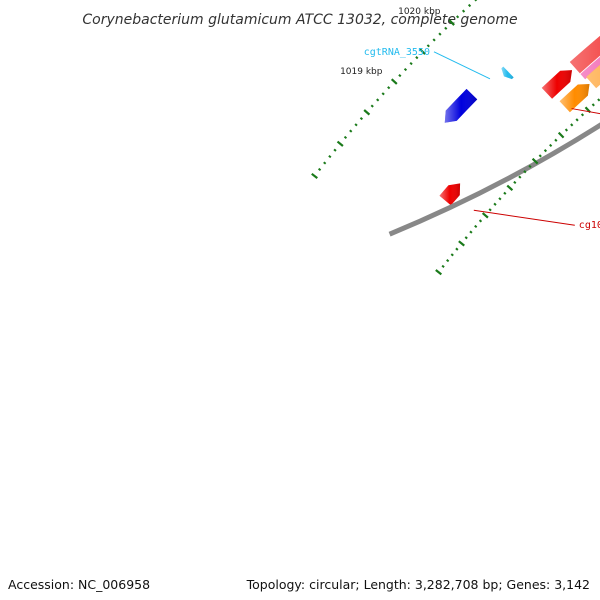 This screenshot has width=600, height=600. Describe the element at coordinates (397, 52) in the screenshot. I see `gene-label: cgtRNA_3550` at that location.